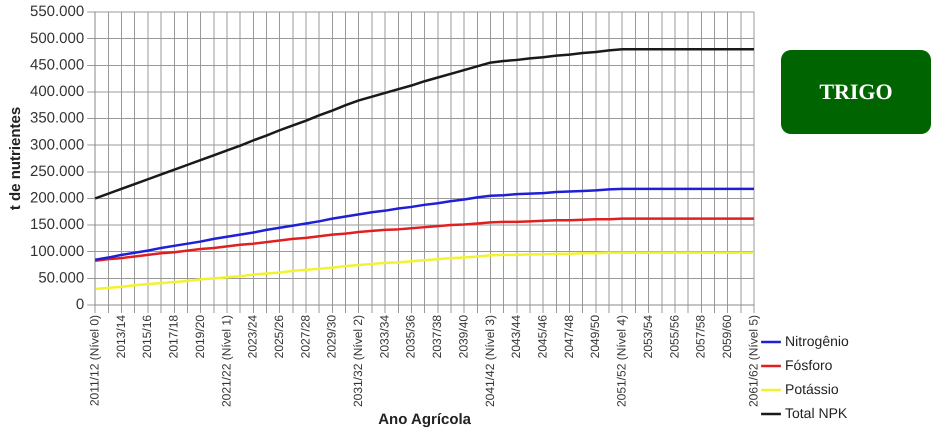 The image size is (949, 433). Describe the element at coordinates (647, 336) in the screenshot. I see `x-tick-label: 2053/54` at that location.